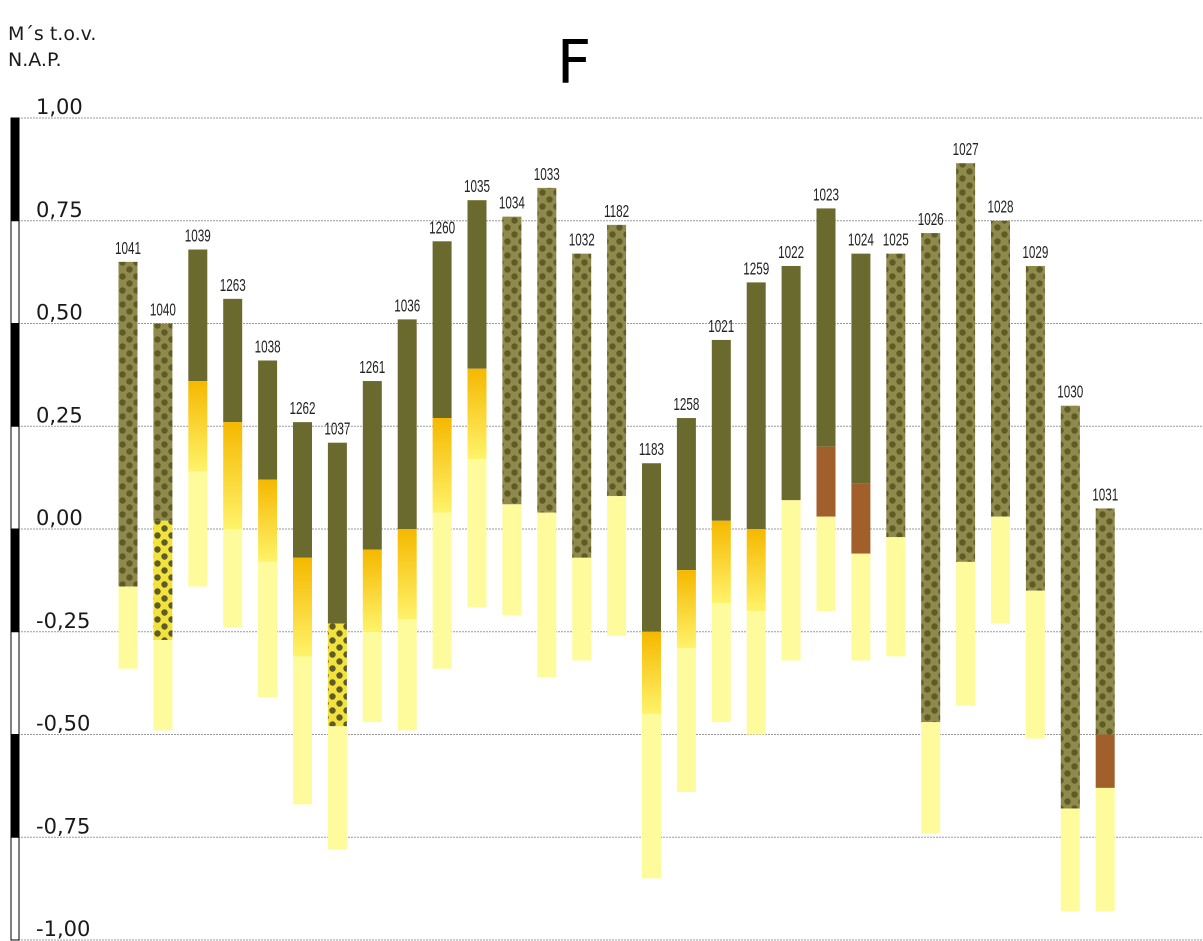  Describe the element at coordinates (198, 236) in the screenshot. I see `bar-label: 1039` at that location.